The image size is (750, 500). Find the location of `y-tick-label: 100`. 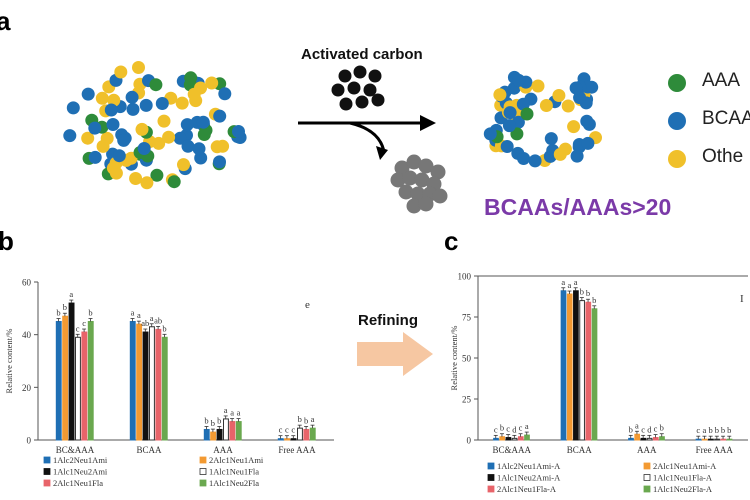

y-tick-label: 100 is located at coordinates (465, 277).